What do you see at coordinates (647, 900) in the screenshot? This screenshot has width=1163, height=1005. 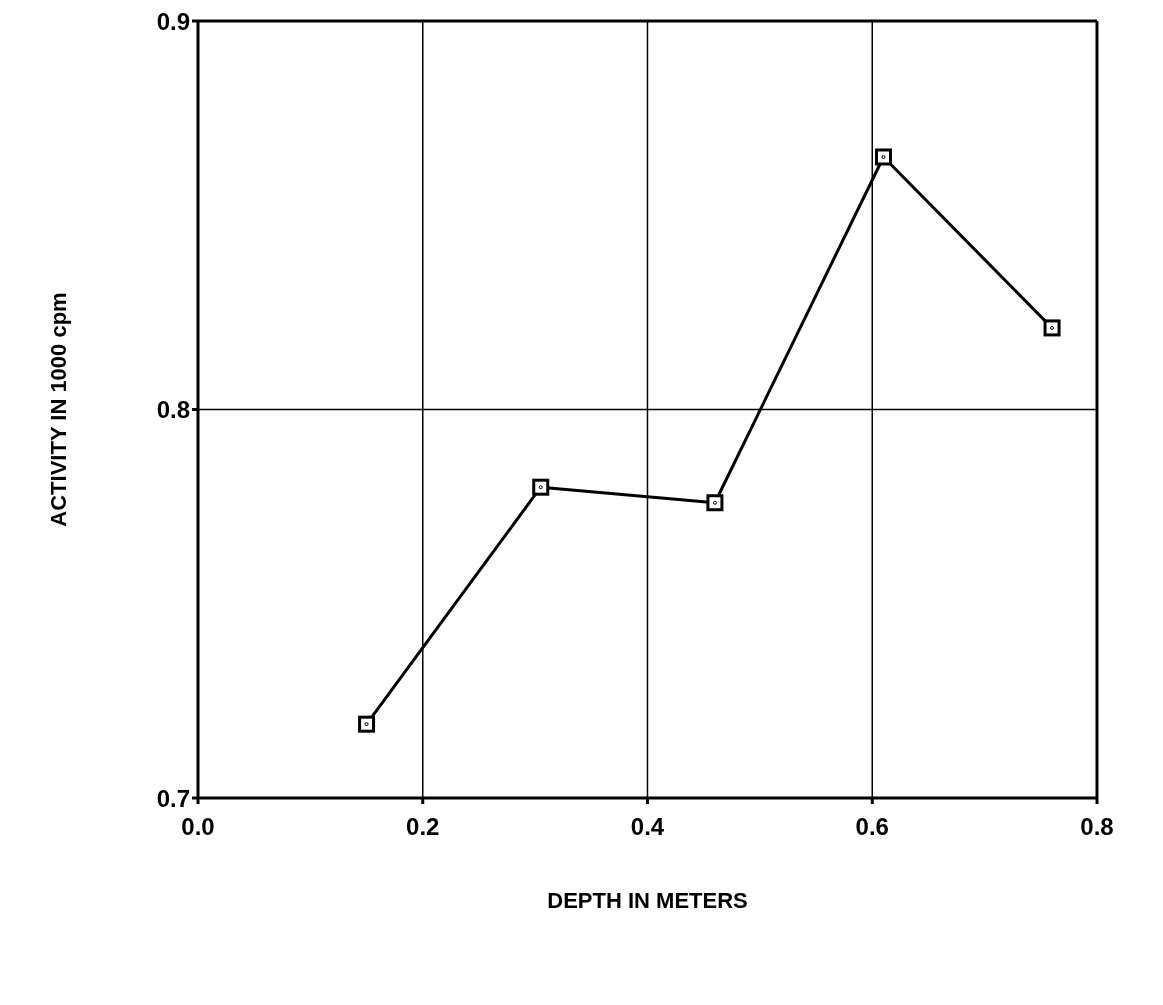 I see `x-axis-title: DEPTH IN METERS` at bounding box center [647, 900].